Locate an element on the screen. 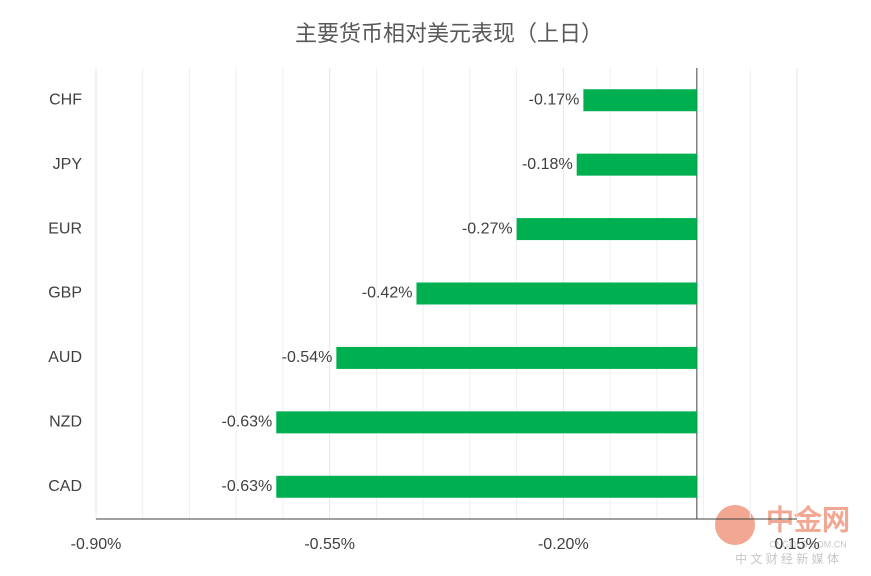 This screenshot has height=576, width=871. y-tick-label: JPY is located at coordinates (68, 164).